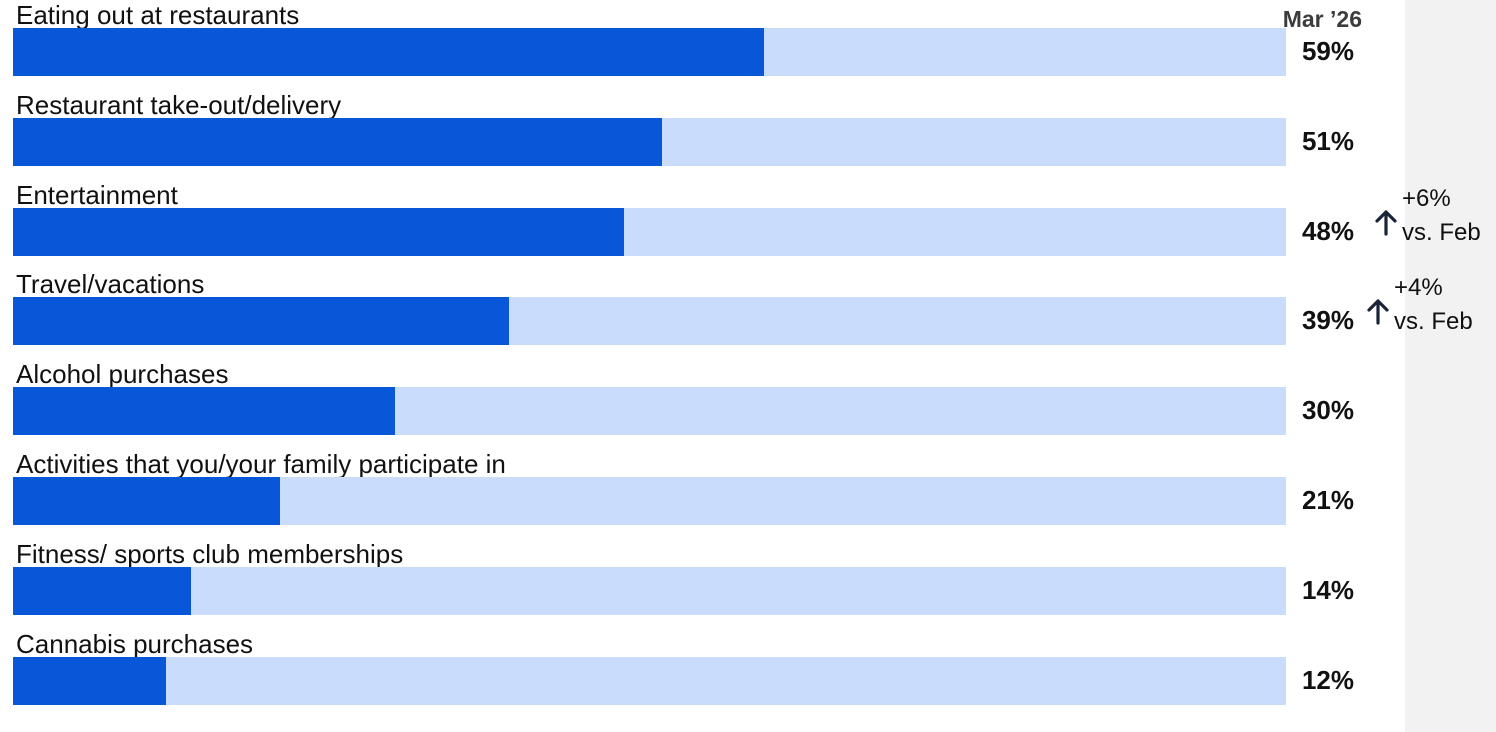  I want to click on bar-row: Alcohol purchases 30%, so click(748, 404).